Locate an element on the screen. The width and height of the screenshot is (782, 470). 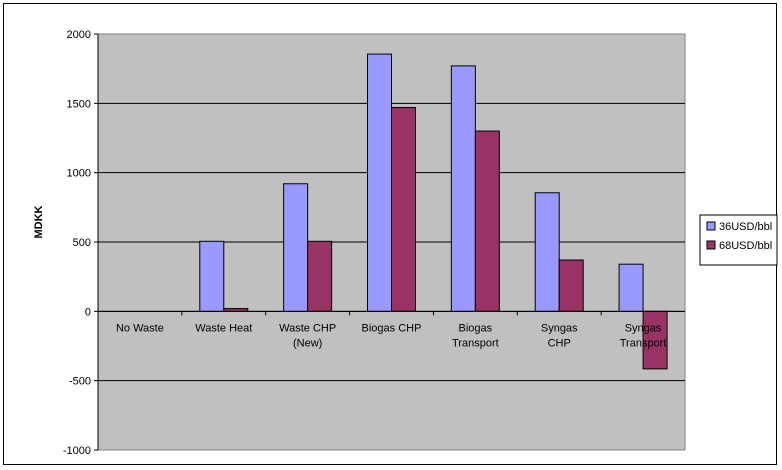
y-tick-label: -1000 is located at coordinates (77, 451).